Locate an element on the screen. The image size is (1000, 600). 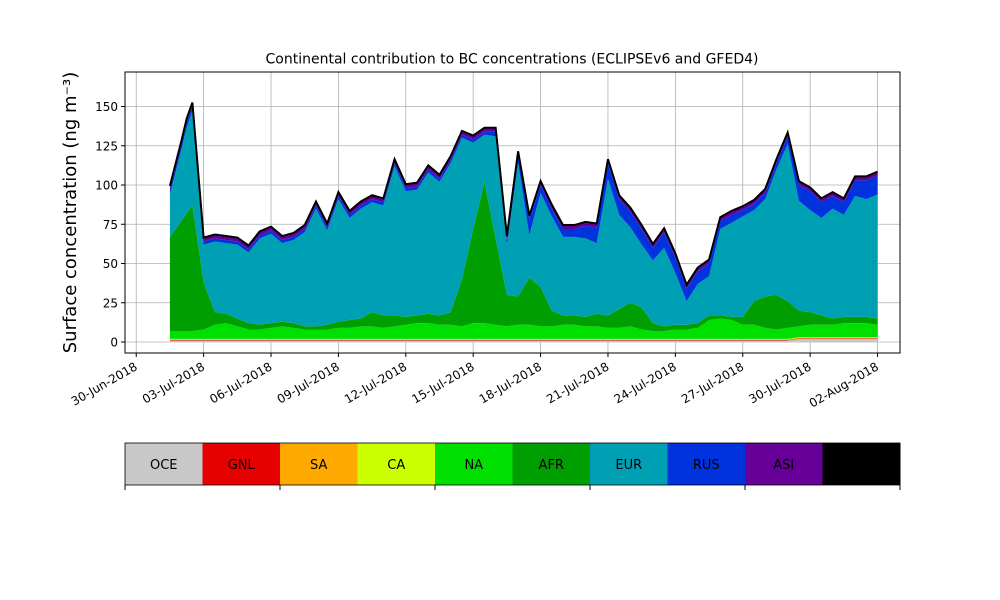
y-tick-label: 100 is located at coordinates (106, 186).